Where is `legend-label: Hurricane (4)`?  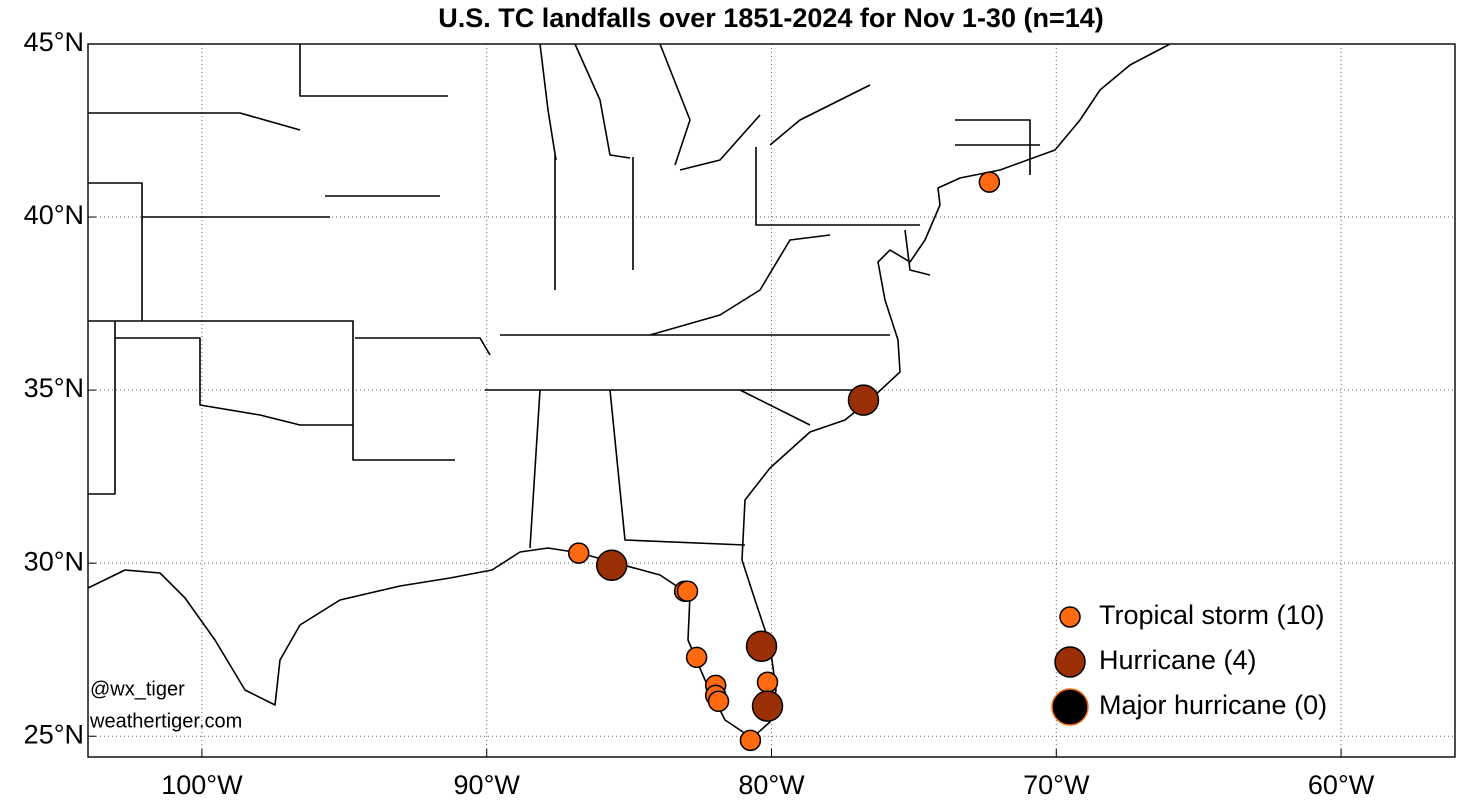
legend-label: Hurricane (4) is located at coordinates (1178, 660).